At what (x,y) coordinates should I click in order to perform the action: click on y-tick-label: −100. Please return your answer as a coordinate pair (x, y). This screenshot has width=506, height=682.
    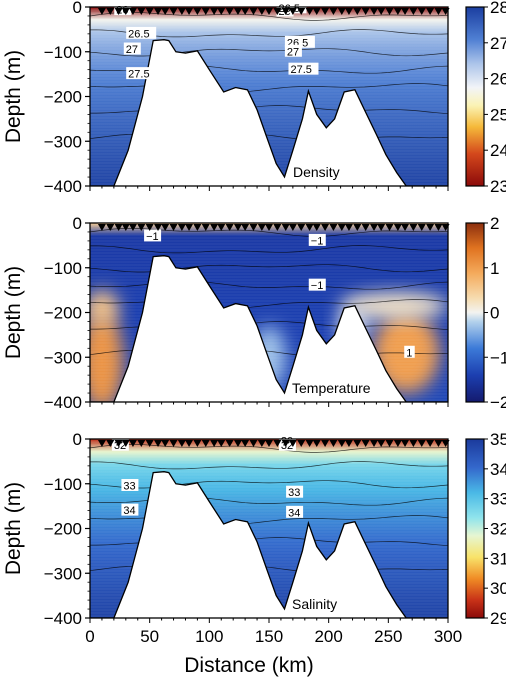
    Looking at the image, I should click on (63, 52).